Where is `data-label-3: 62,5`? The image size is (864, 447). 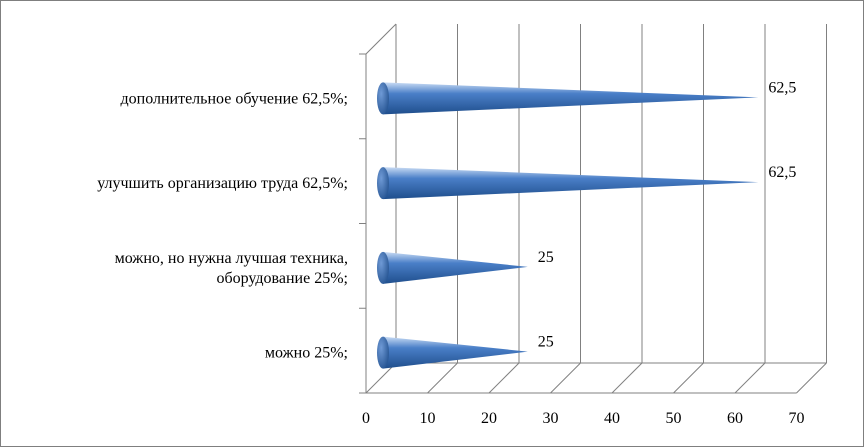
data-label-3: 62,5 is located at coordinates (782, 87).